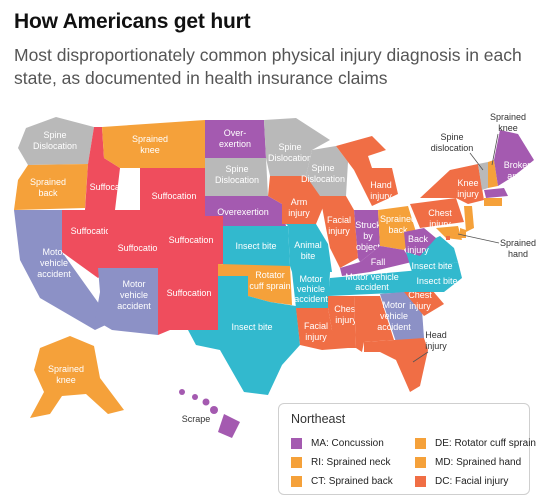 The width and height of the screenshot is (556, 500). Describe the element at coordinates (296, 462) in the screenshot. I see `legend-swatch-ri` at that location.